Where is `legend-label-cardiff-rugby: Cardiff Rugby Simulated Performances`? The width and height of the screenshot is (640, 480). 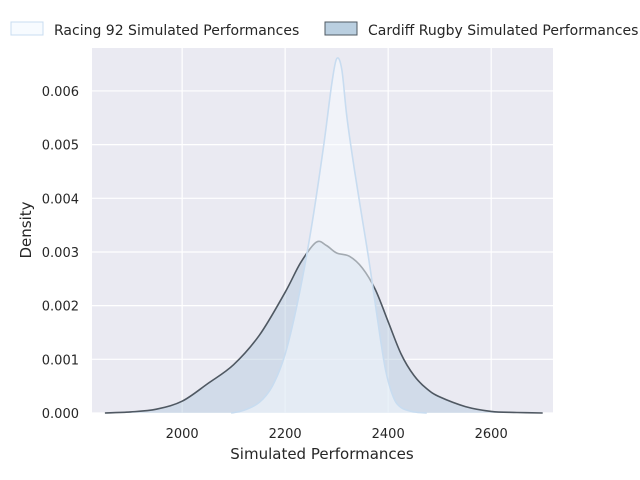
legend-label-cardiff-rugby: Cardiff Rugby Simulated Performances is located at coordinates (503, 31).